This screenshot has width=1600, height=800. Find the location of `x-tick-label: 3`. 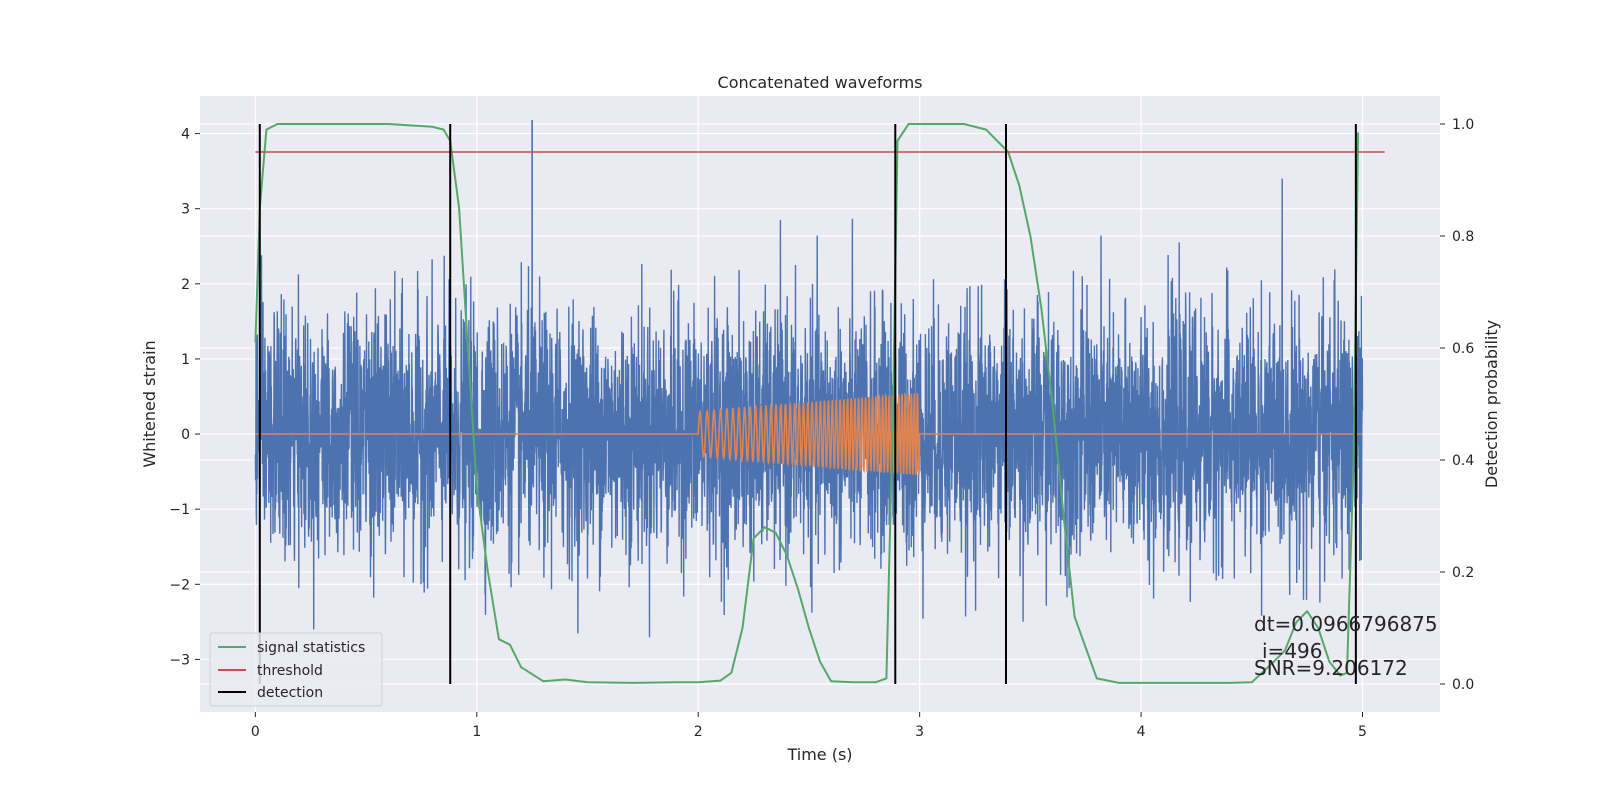

x-tick-label: 3 is located at coordinates (919, 732).